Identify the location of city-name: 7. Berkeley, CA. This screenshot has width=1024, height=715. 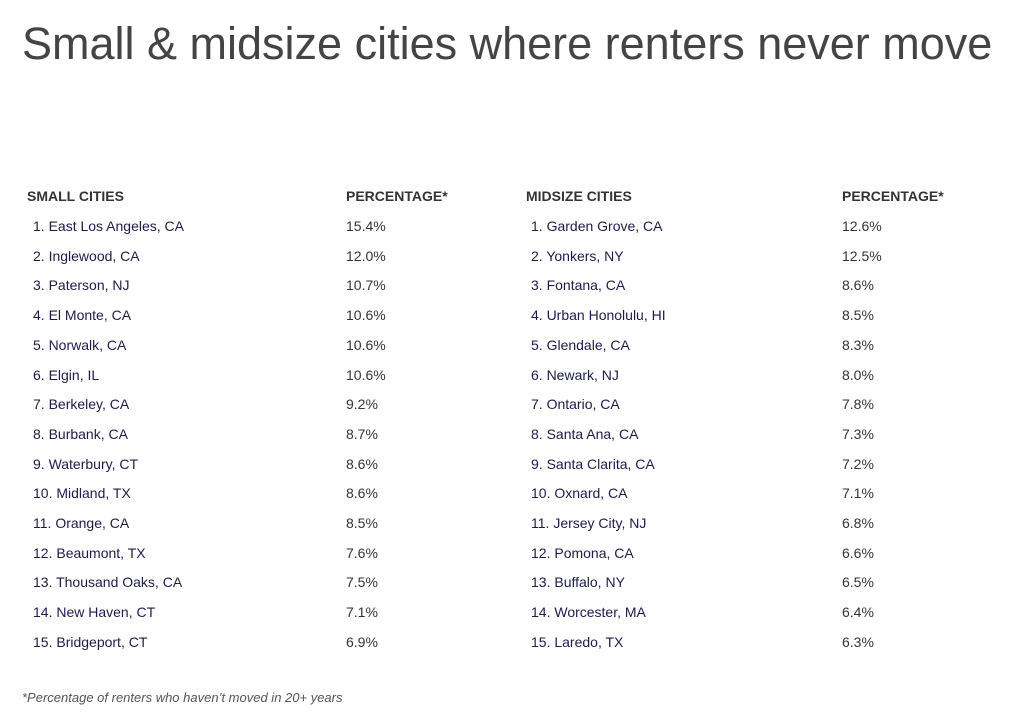
(81, 404).